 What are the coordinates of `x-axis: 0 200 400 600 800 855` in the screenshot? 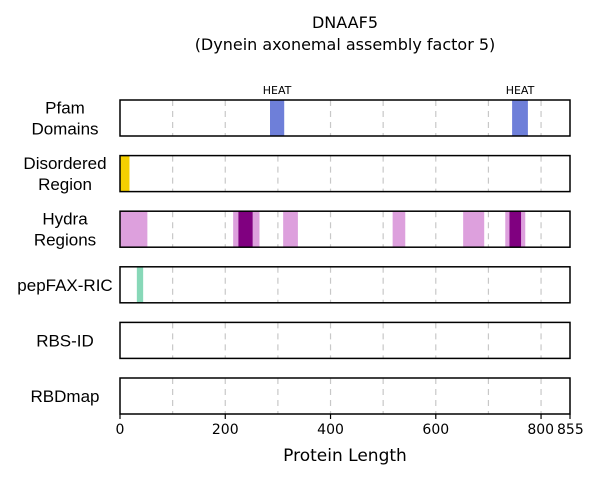 It's located at (350, 426).